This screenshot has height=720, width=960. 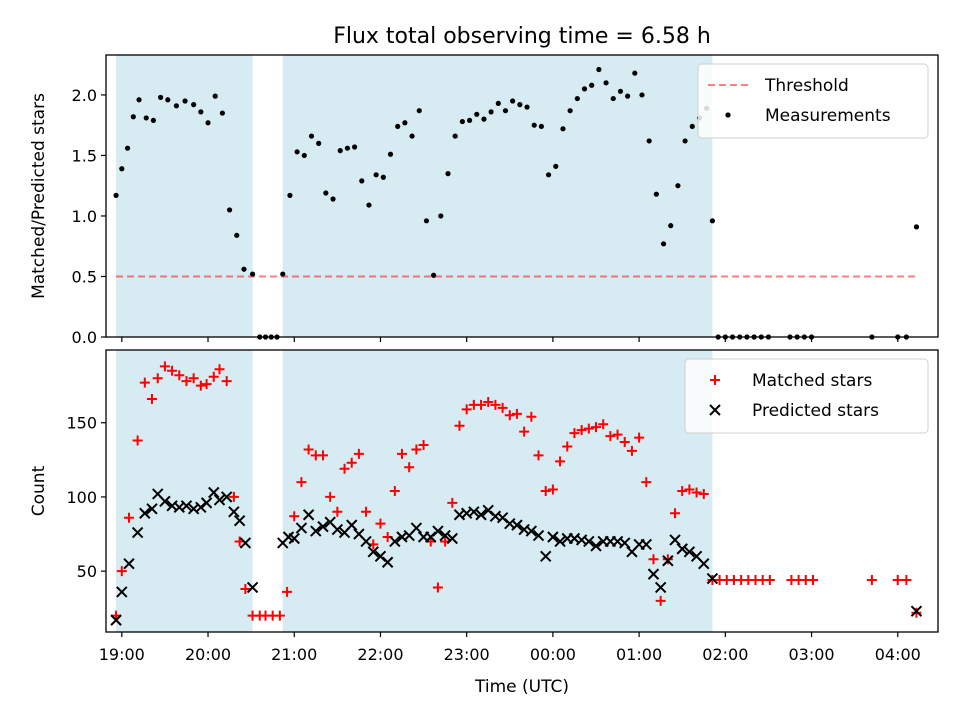 I want to click on legend-measurement-swatch, so click(x=728, y=115).